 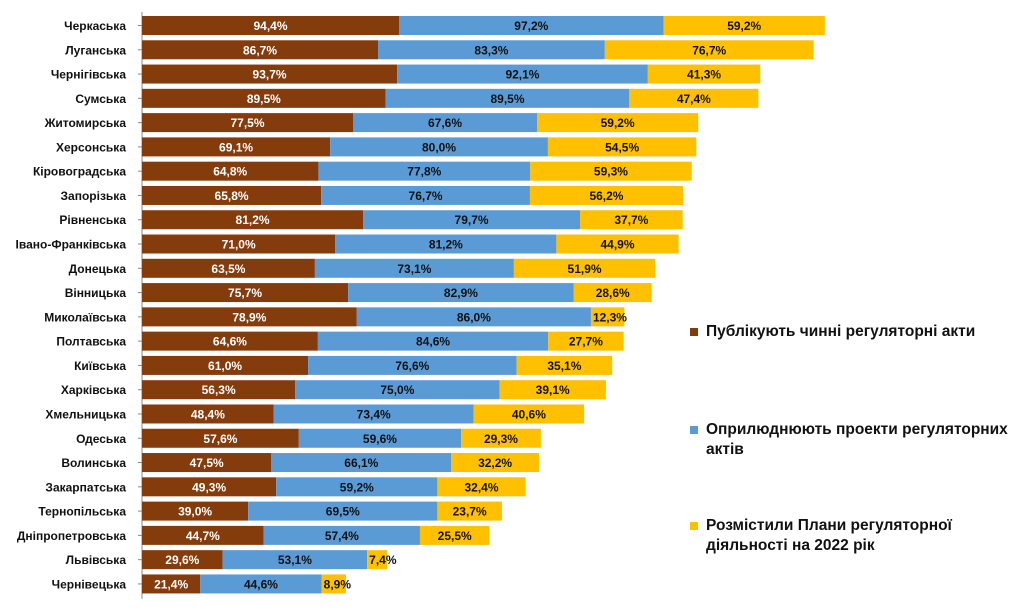 I want to click on data-label-series-2: 66,1%, so click(x=361, y=463).